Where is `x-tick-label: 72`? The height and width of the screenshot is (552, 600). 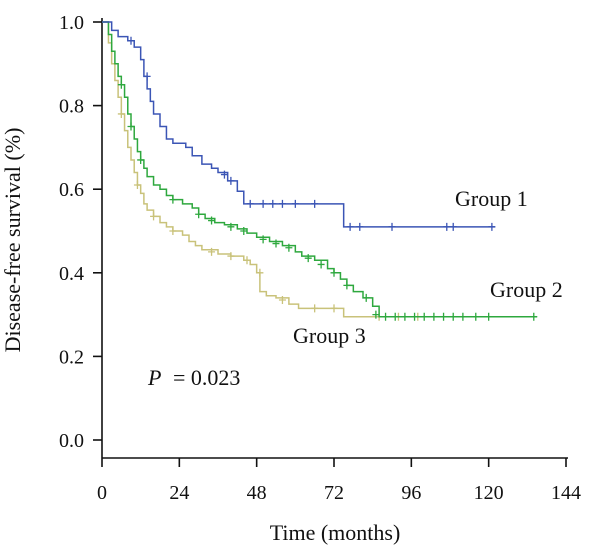
x-tick-label: 72 is located at coordinates (334, 493).